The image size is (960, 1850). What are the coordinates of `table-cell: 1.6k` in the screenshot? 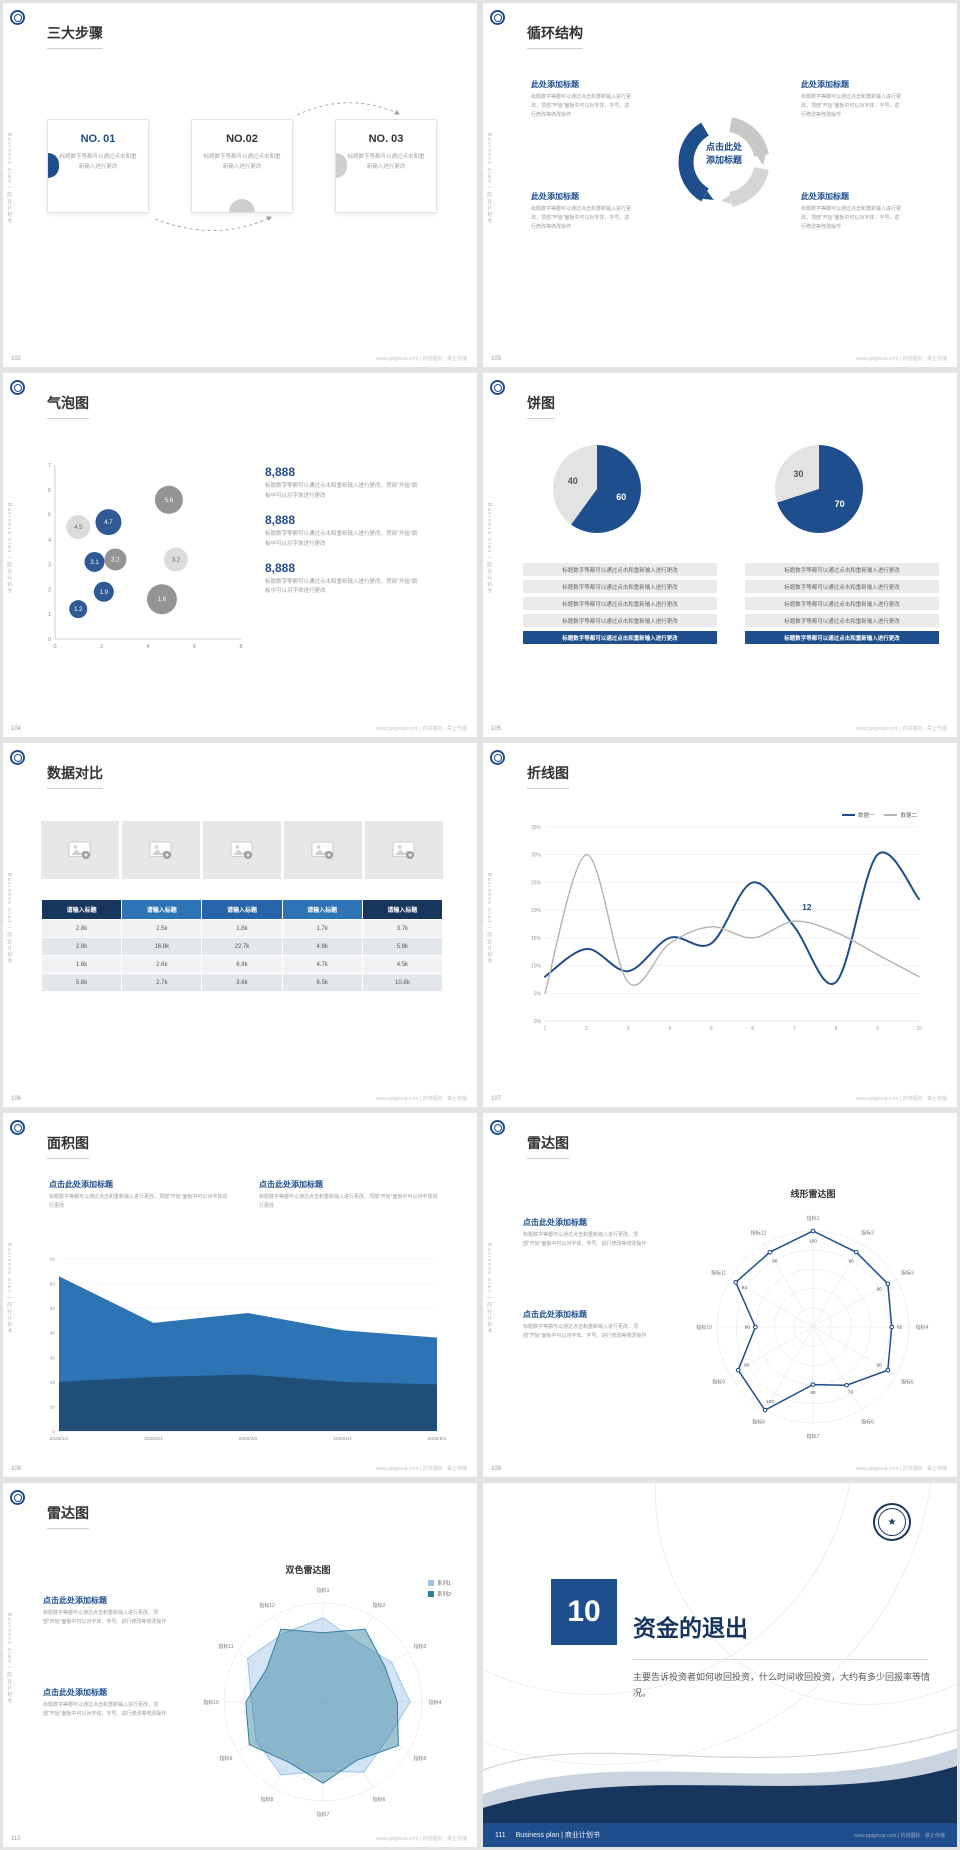 It's located at (81, 964).